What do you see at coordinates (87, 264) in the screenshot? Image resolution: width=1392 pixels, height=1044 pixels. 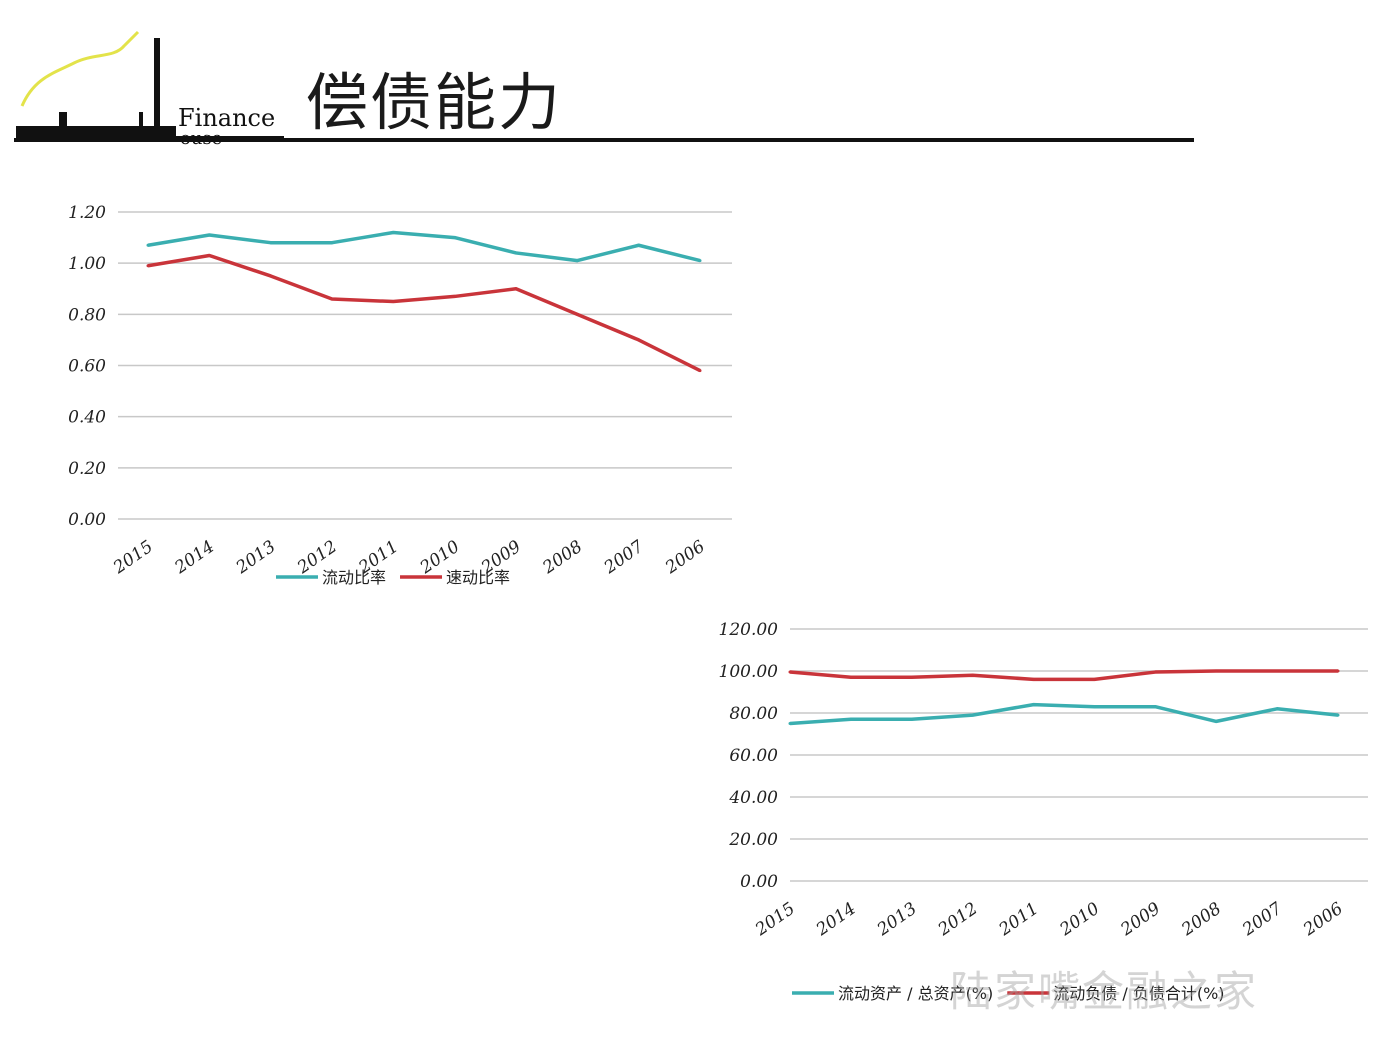 I see `y-tick-label: 1.00` at bounding box center [87, 264].